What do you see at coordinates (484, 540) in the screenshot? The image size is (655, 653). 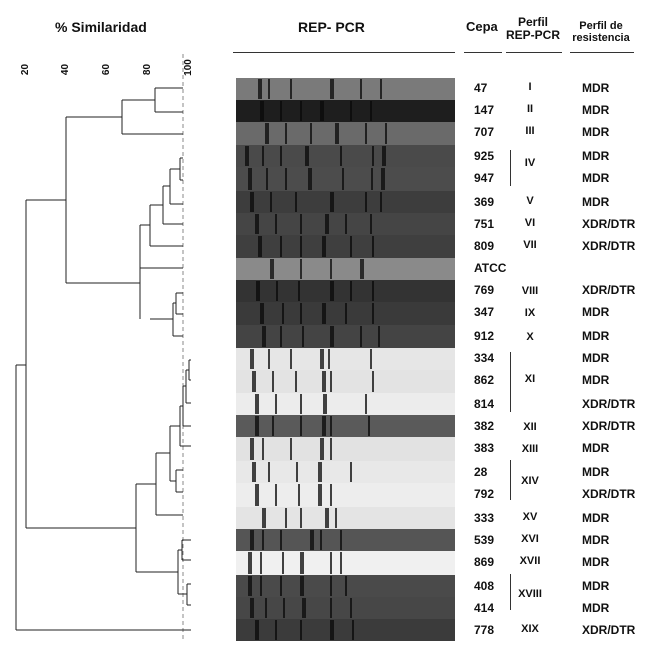 I see `cepa-label: 539` at bounding box center [484, 540].